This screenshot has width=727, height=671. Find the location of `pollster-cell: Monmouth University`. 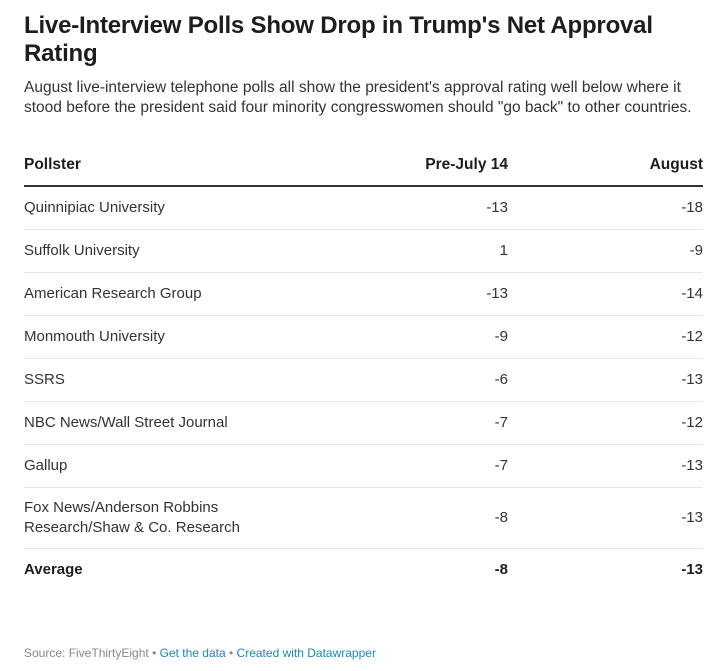

pollster-cell: Monmouth University is located at coordinates (184, 337).